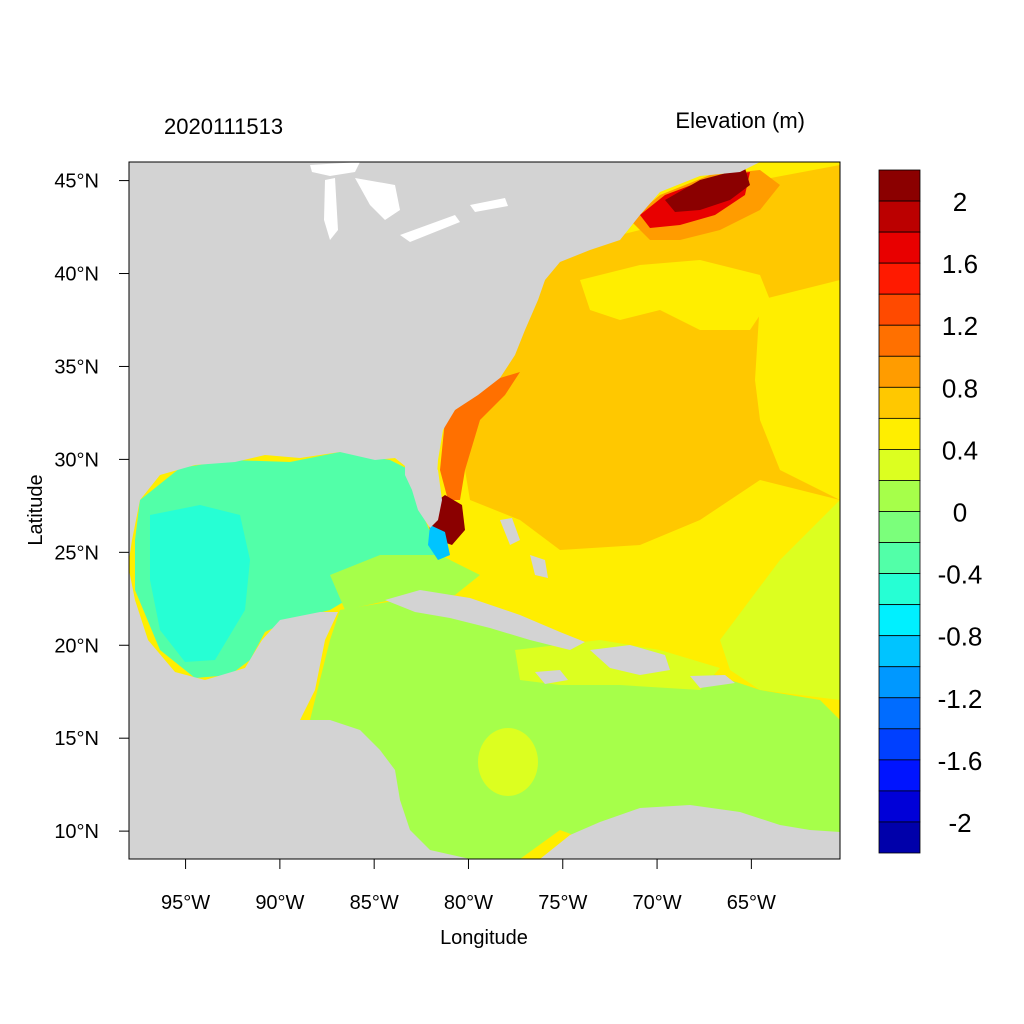 The height and width of the screenshot is (1024, 1024). I want to click on colorbar-tick-label: 0.8, so click(960, 388).